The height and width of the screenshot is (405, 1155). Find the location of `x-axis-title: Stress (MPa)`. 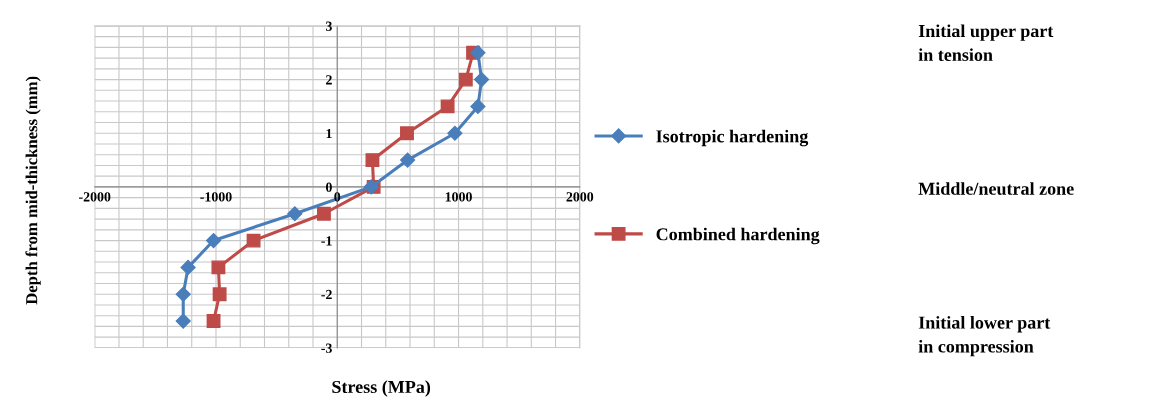

x-axis-title: Stress (MPa) is located at coordinates (381, 388).